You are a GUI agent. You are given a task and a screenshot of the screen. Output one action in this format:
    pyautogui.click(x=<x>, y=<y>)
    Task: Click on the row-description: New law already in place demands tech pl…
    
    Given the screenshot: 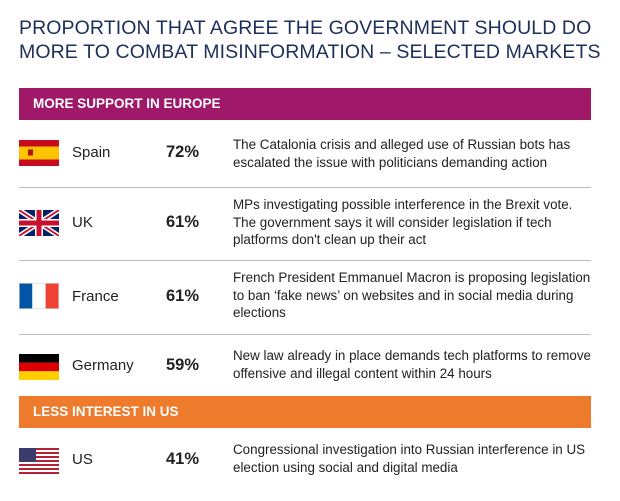 What is the action you would take?
    pyautogui.click(x=412, y=364)
    